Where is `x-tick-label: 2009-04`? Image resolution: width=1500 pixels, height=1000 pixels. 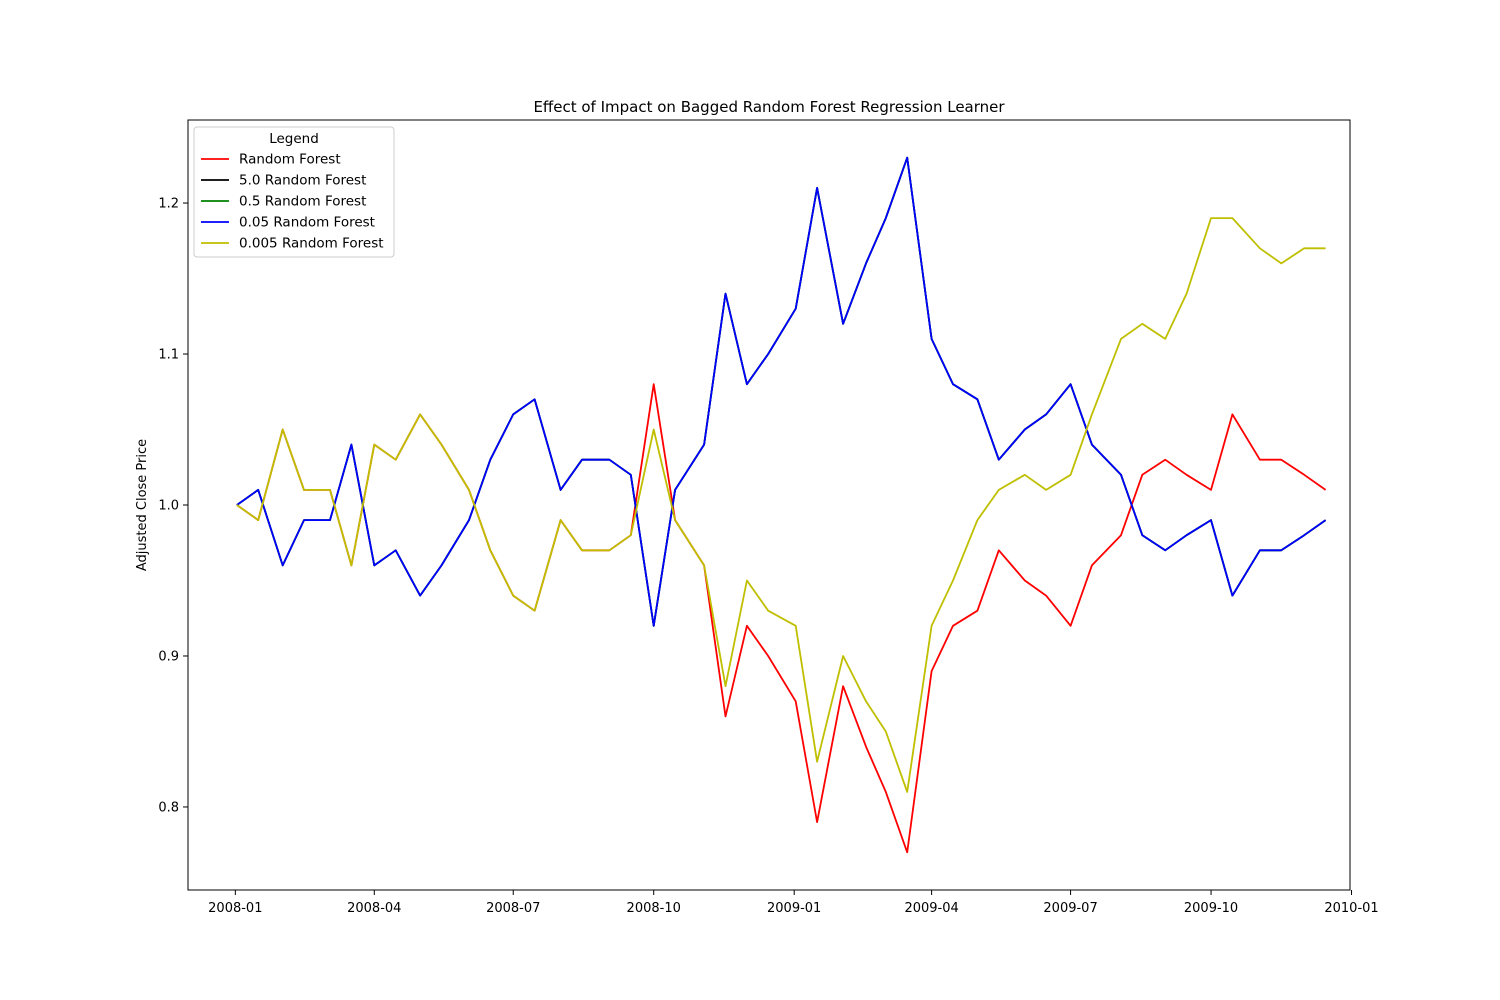
x-tick-label: 2009-04 is located at coordinates (931, 908).